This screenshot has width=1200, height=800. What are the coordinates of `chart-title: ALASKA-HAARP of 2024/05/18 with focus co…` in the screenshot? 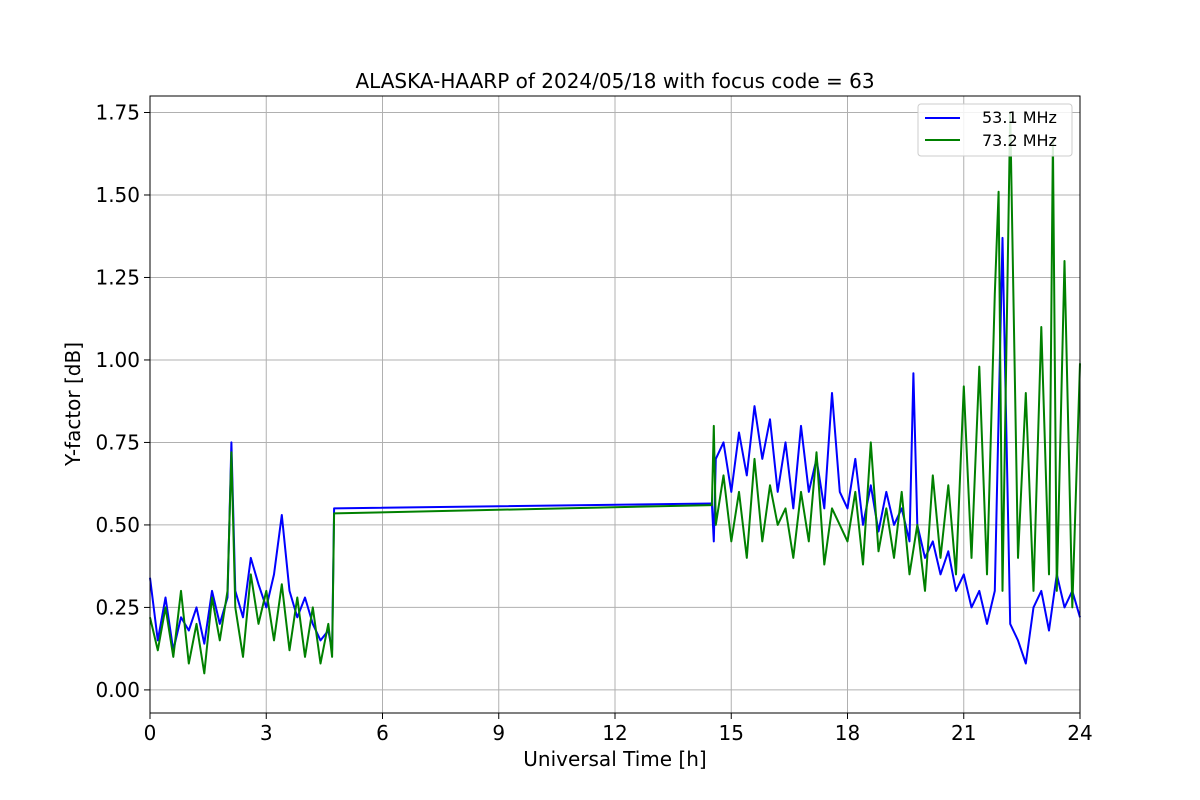 It's located at (614, 81).